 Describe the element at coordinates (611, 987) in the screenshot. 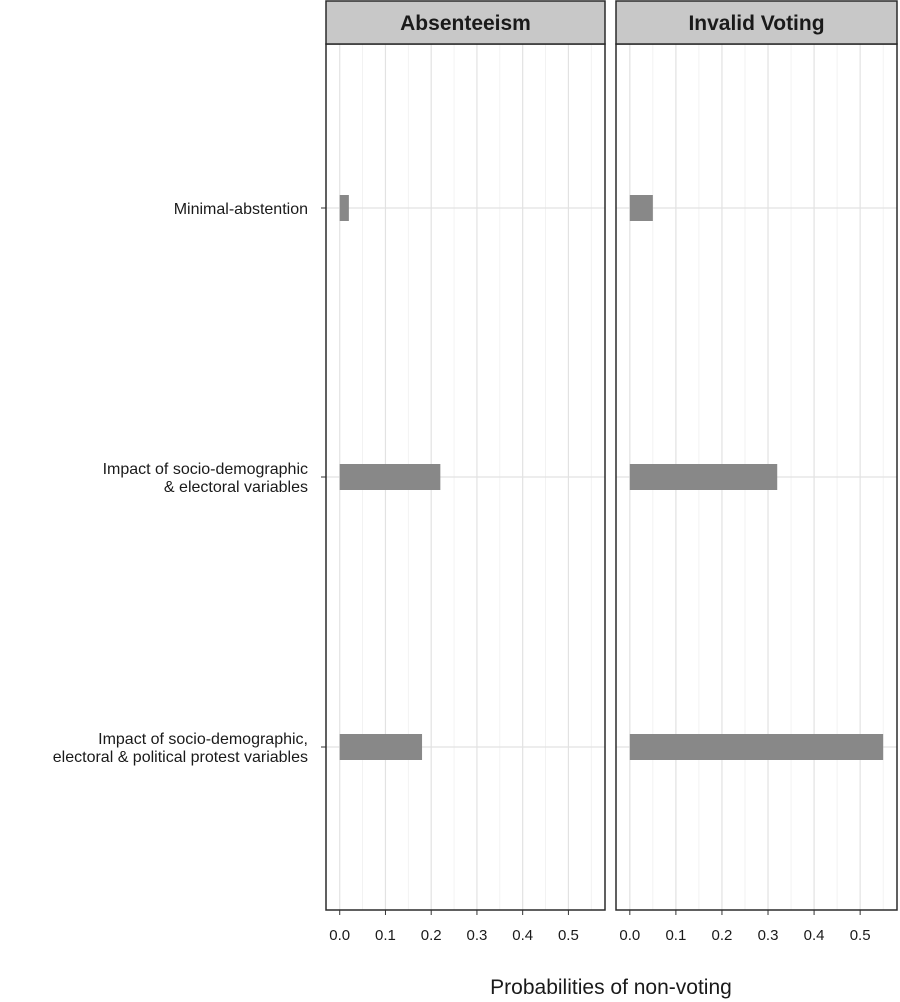

I see `x-axis-title: Probabilities of non-voting` at that location.